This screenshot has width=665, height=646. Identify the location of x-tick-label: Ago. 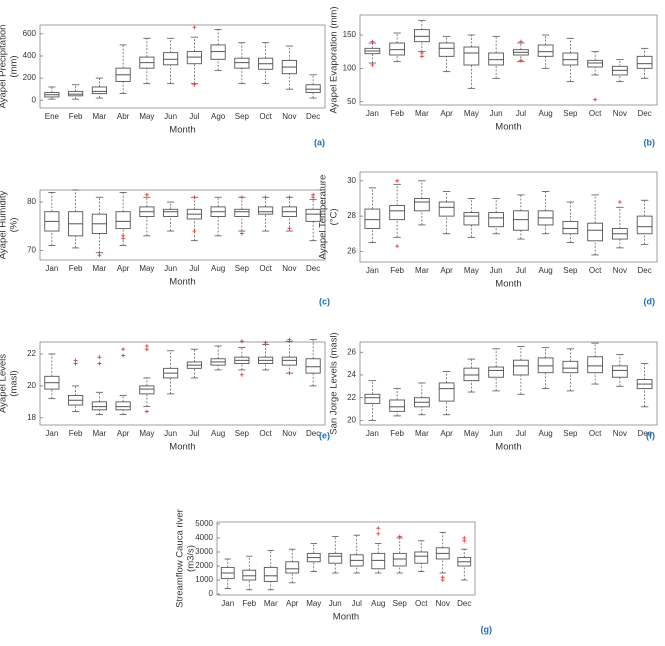
(218, 116).